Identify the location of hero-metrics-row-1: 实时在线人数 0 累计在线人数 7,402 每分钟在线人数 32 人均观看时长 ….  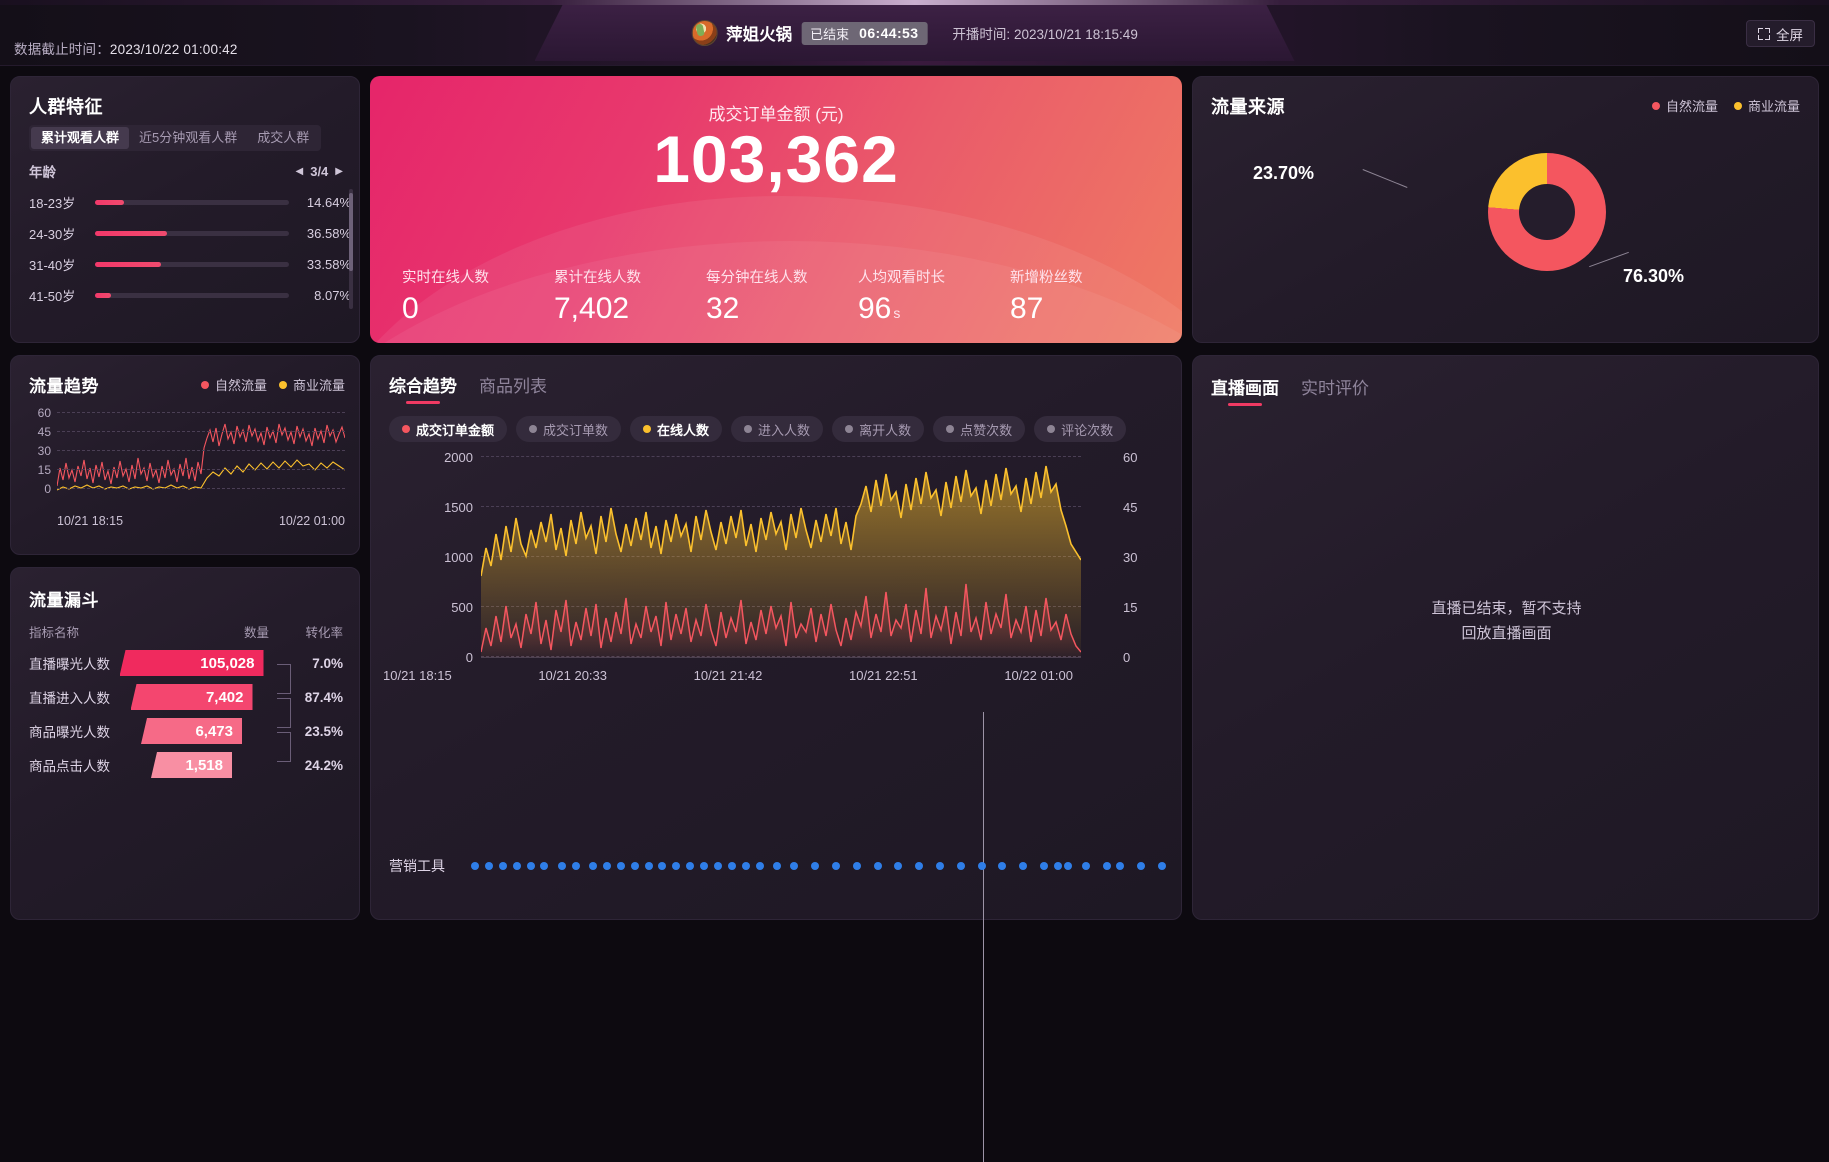
(782, 298).